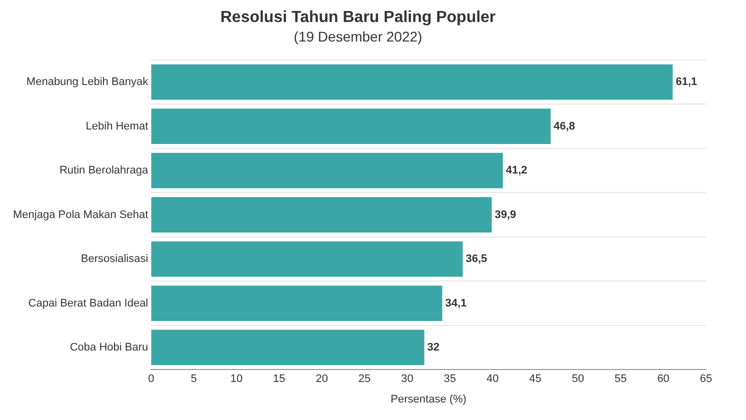 Image resolution: width=746 pixels, height=420 pixels. I want to click on x-tick-label: 15, so click(279, 379).